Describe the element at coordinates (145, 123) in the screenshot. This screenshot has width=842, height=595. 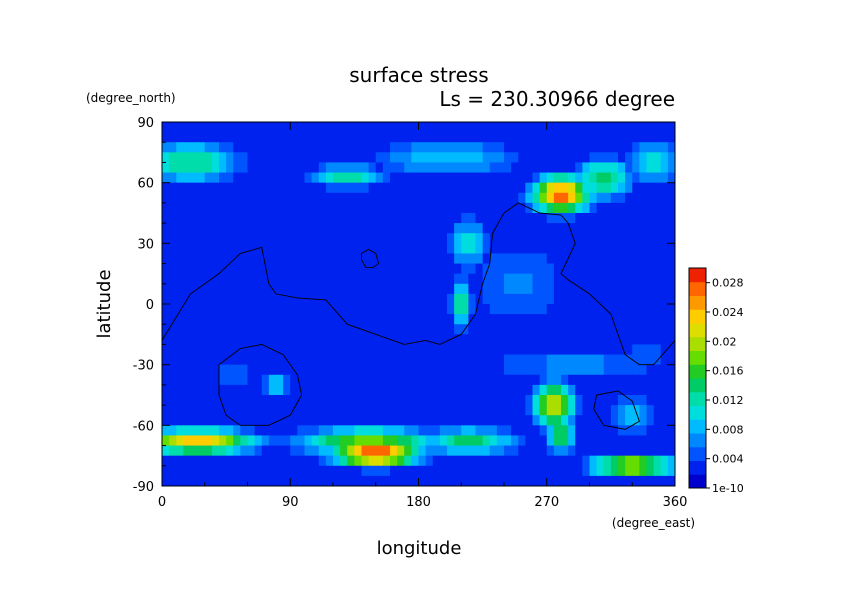
I see `y-tick-label: 90` at that location.